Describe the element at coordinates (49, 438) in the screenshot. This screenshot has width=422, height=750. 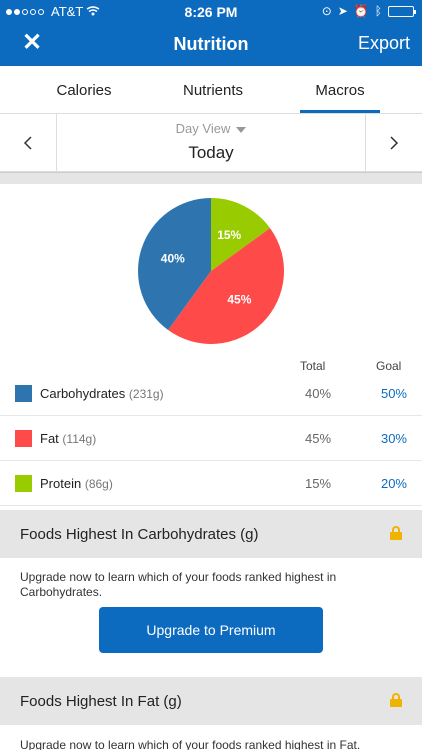
I see `macro-name: Fat` at that location.